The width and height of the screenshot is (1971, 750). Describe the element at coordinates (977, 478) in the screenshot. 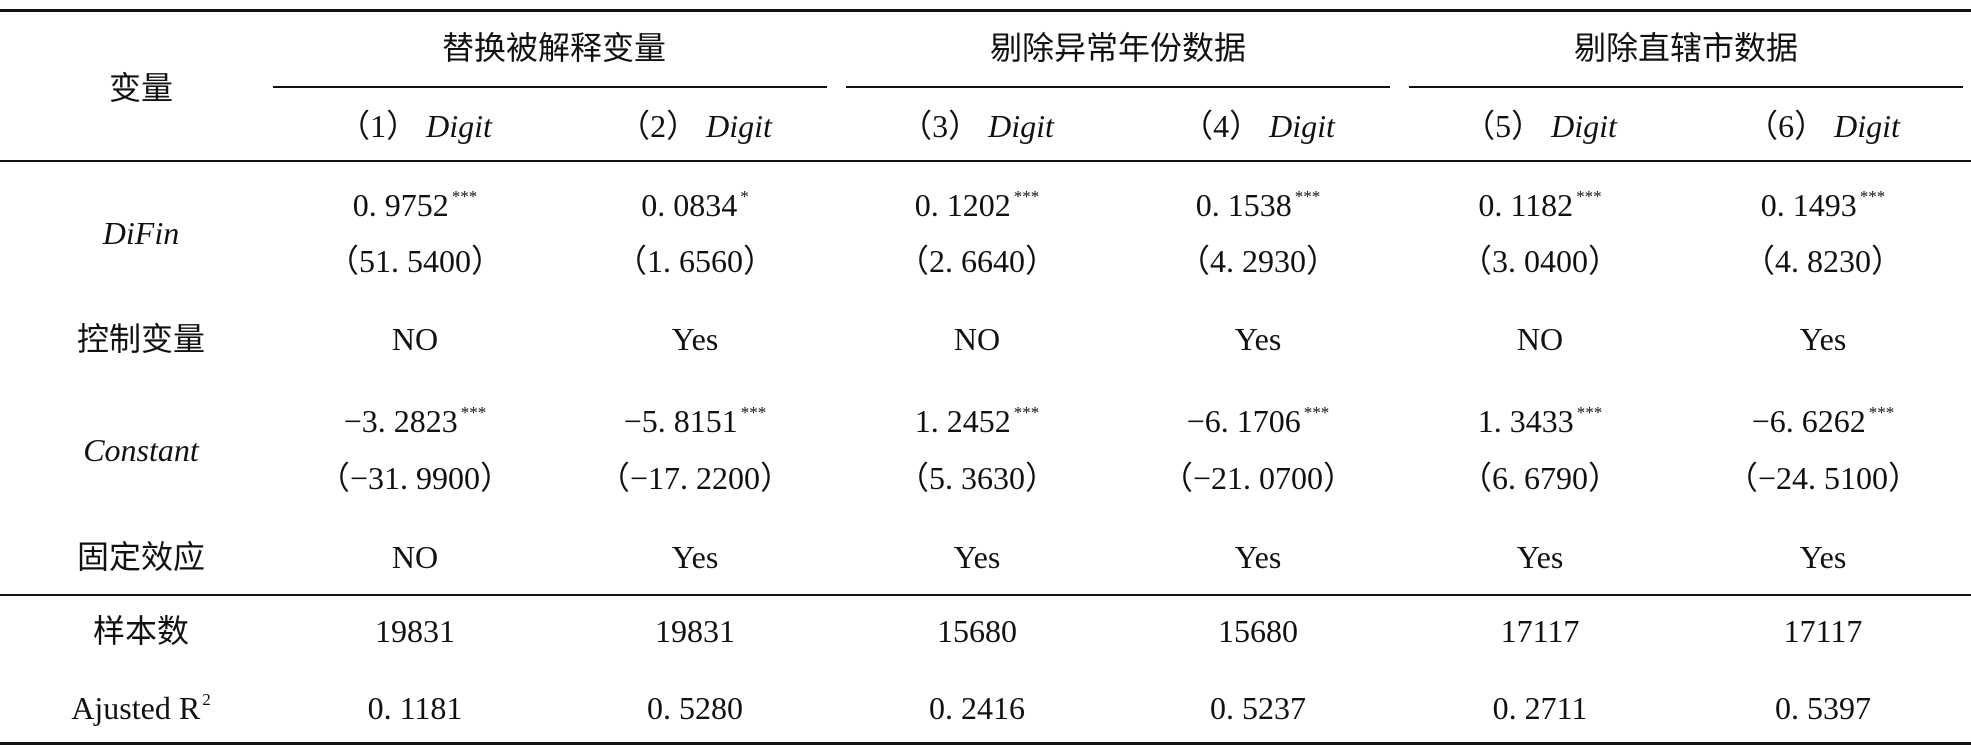

I see `t-statistic: （5. 3630）` at that location.